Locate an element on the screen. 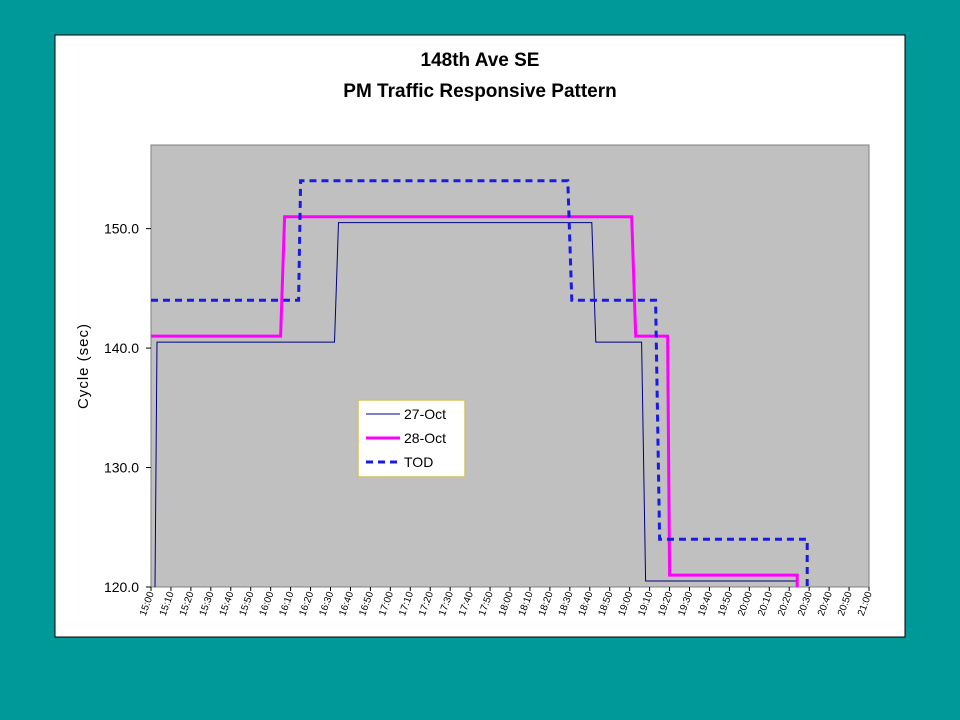 The image size is (960, 720). legend-label: 28-Oct is located at coordinates (425, 438).